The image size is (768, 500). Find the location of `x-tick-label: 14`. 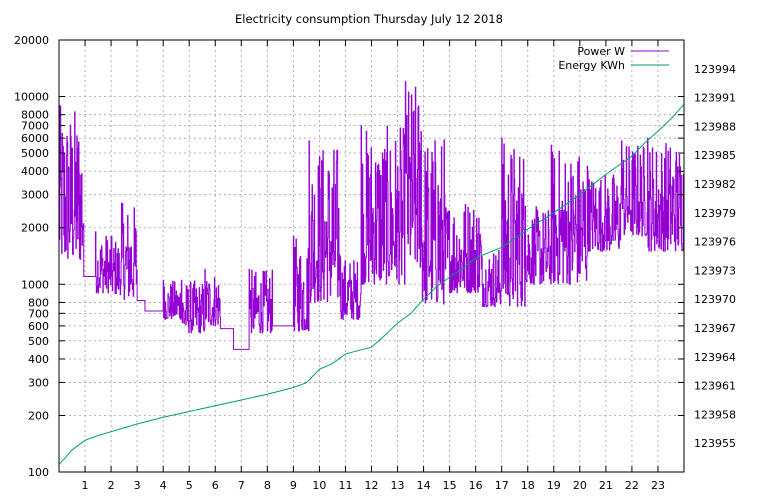

x-tick-label: 14 is located at coordinates (424, 485).